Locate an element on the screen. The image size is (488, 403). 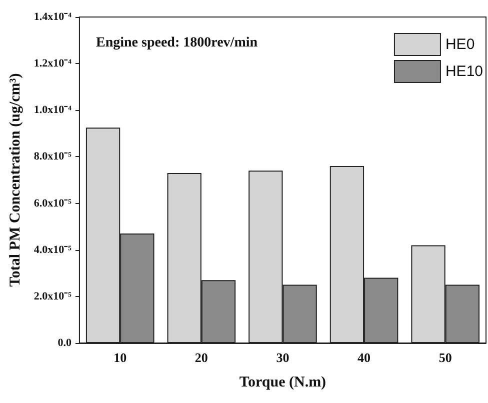
y-tick-label: 4.0x10⁻⁵ is located at coordinates (53, 250).